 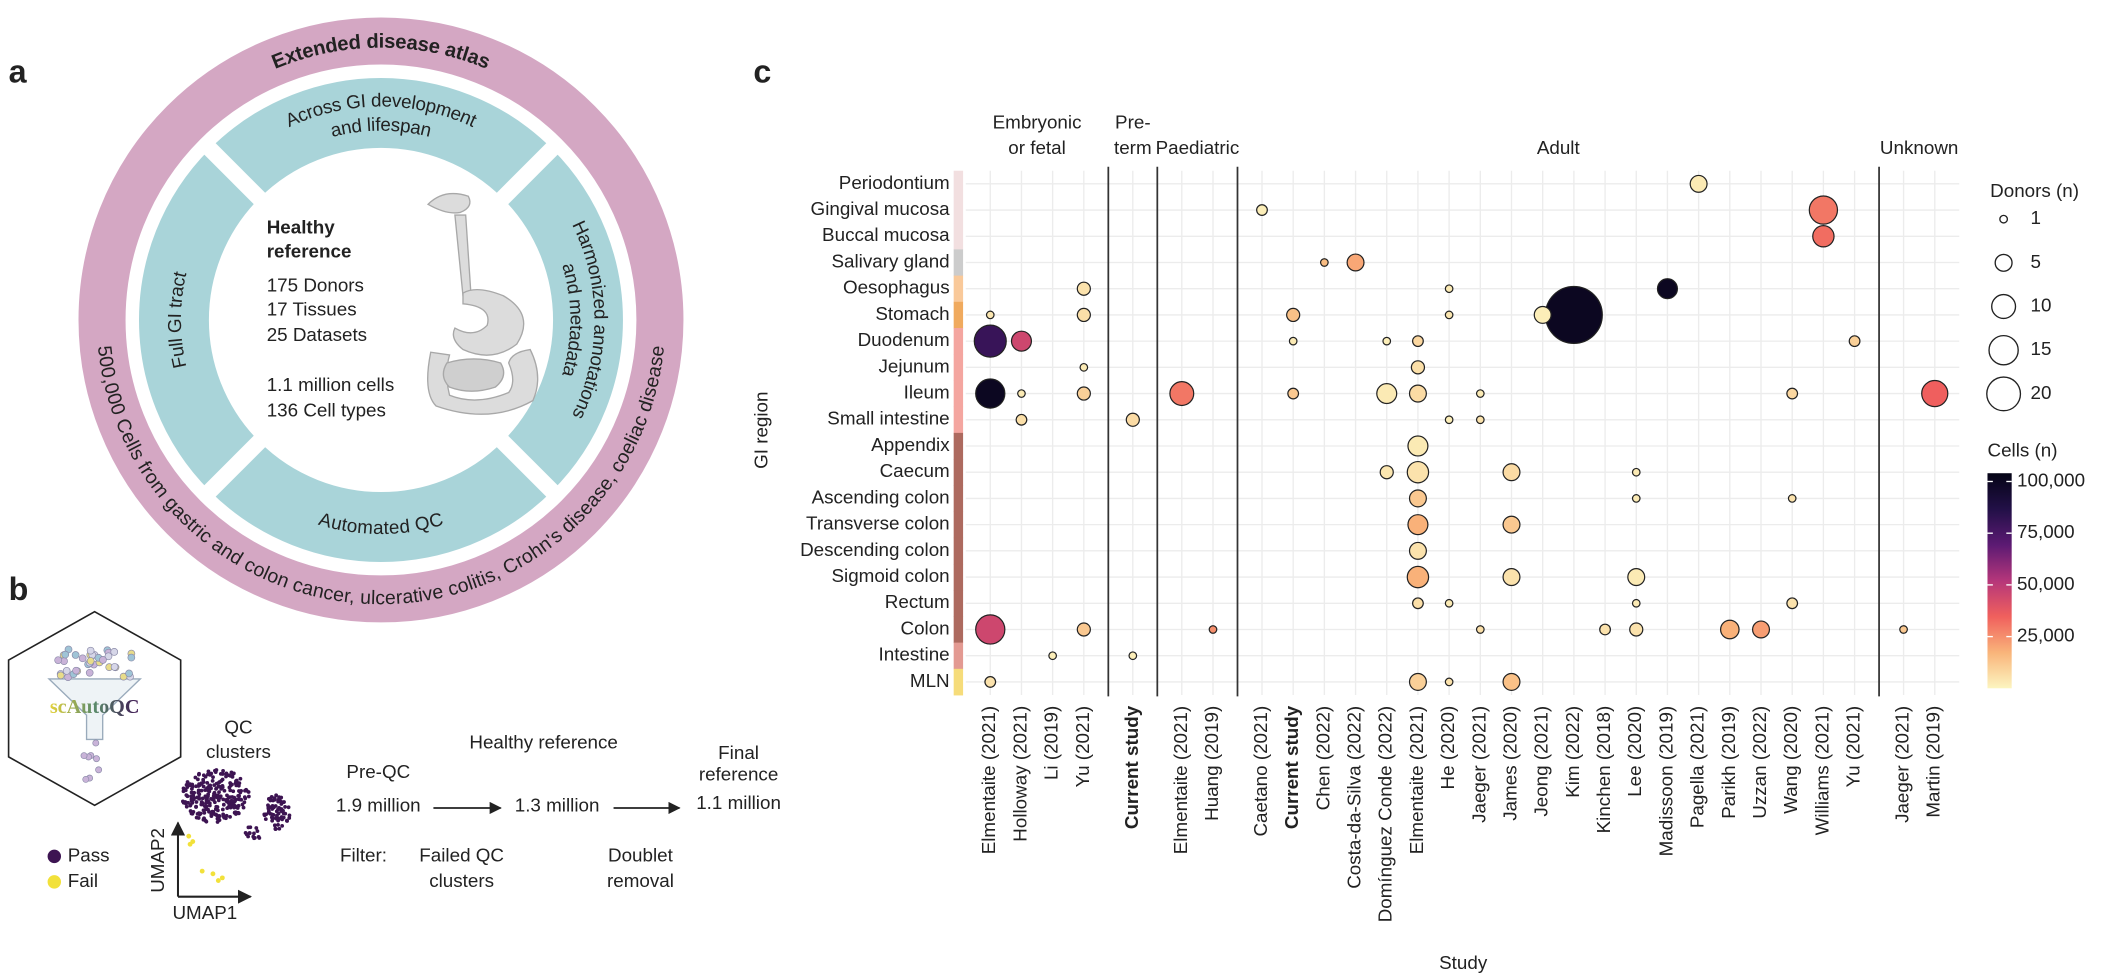 What do you see at coordinates (1697, 767) in the screenshot?
I see `x-tick-label: Pagella (2021)` at bounding box center [1697, 767].